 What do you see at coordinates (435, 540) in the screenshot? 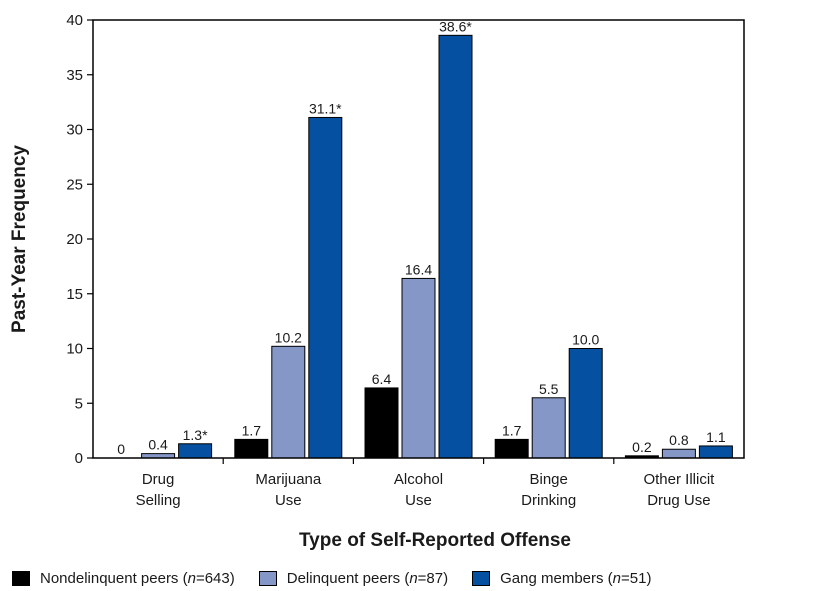
I see `x-axis-title: Type of Self-Reported Offense` at bounding box center [435, 540].